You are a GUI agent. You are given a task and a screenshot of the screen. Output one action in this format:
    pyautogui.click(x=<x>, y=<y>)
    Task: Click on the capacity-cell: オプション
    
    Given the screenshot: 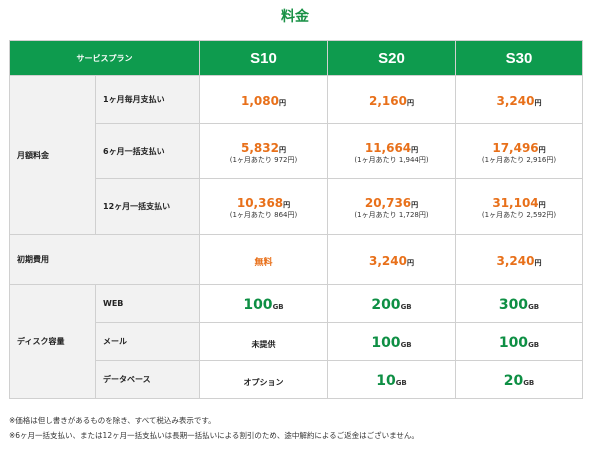 What is the action you would take?
    pyautogui.click(x=263, y=379)
    